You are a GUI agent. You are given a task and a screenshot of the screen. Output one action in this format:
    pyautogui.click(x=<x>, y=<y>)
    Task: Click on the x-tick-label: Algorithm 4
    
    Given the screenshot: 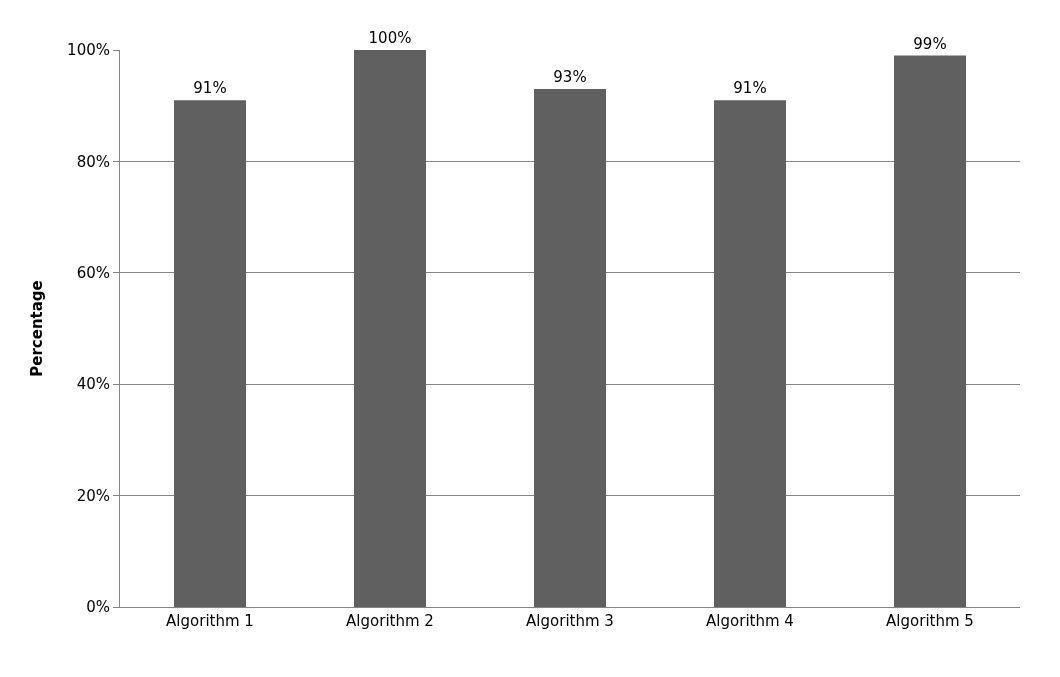 What is the action you would take?
    pyautogui.click(x=750, y=621)
    